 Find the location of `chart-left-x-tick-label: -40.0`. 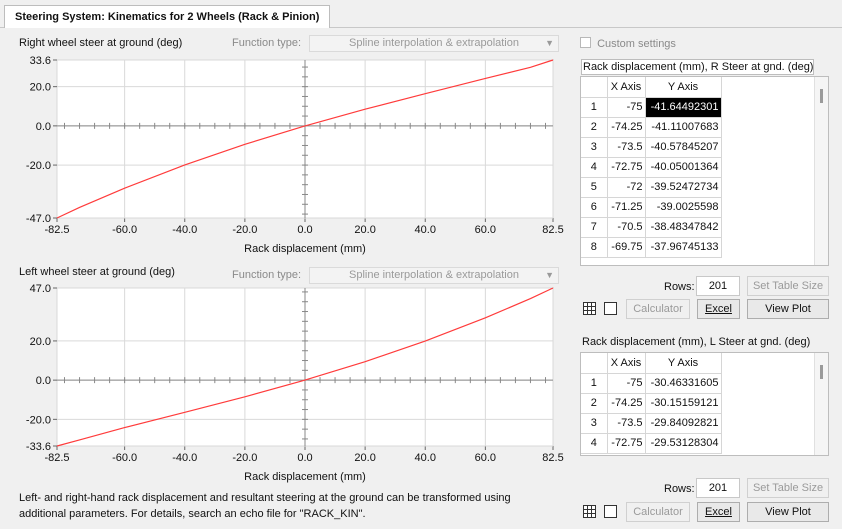

chart-left-x-tick-label: -40.0 is located at coordinates (184, 458).